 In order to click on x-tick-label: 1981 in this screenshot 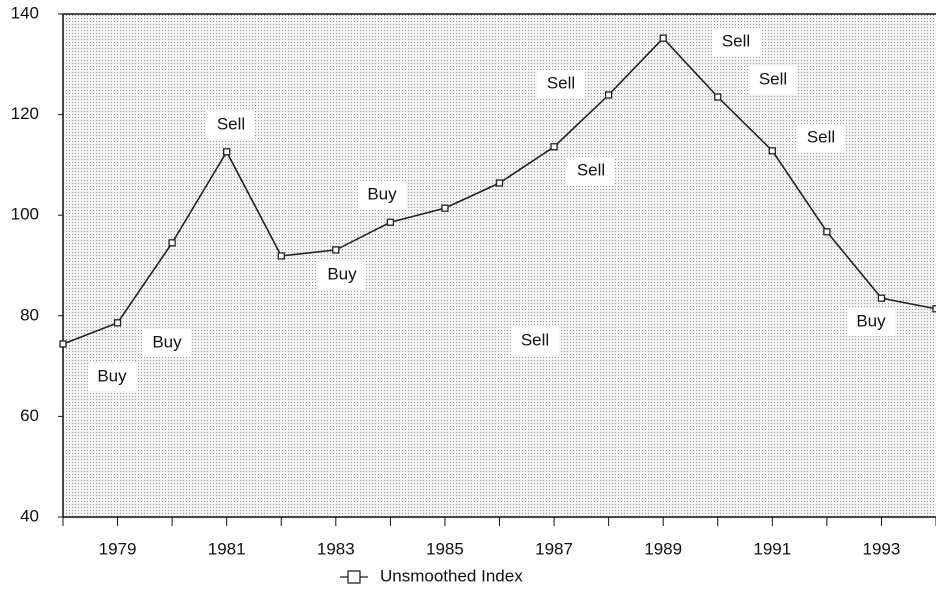, I will do `click(227, 548)`.